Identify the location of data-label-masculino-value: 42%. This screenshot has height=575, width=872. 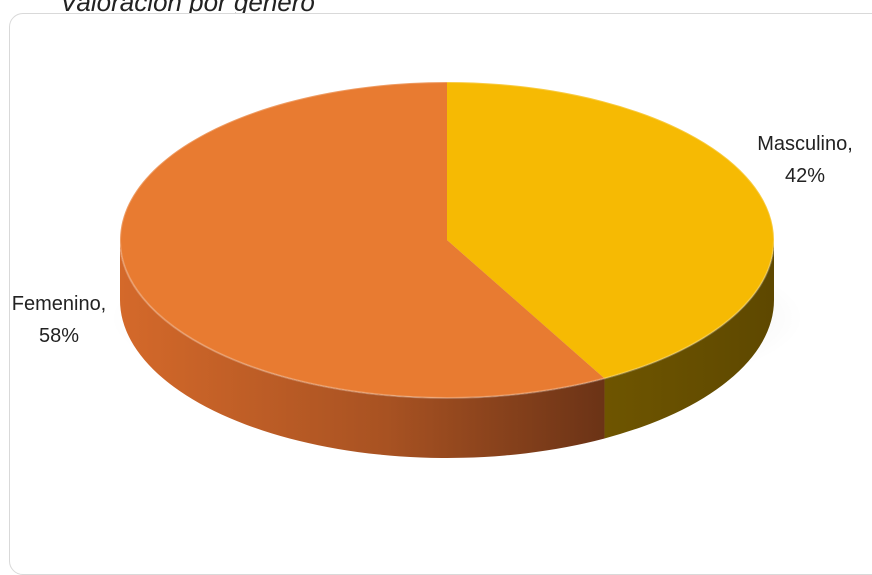
(805, 176).